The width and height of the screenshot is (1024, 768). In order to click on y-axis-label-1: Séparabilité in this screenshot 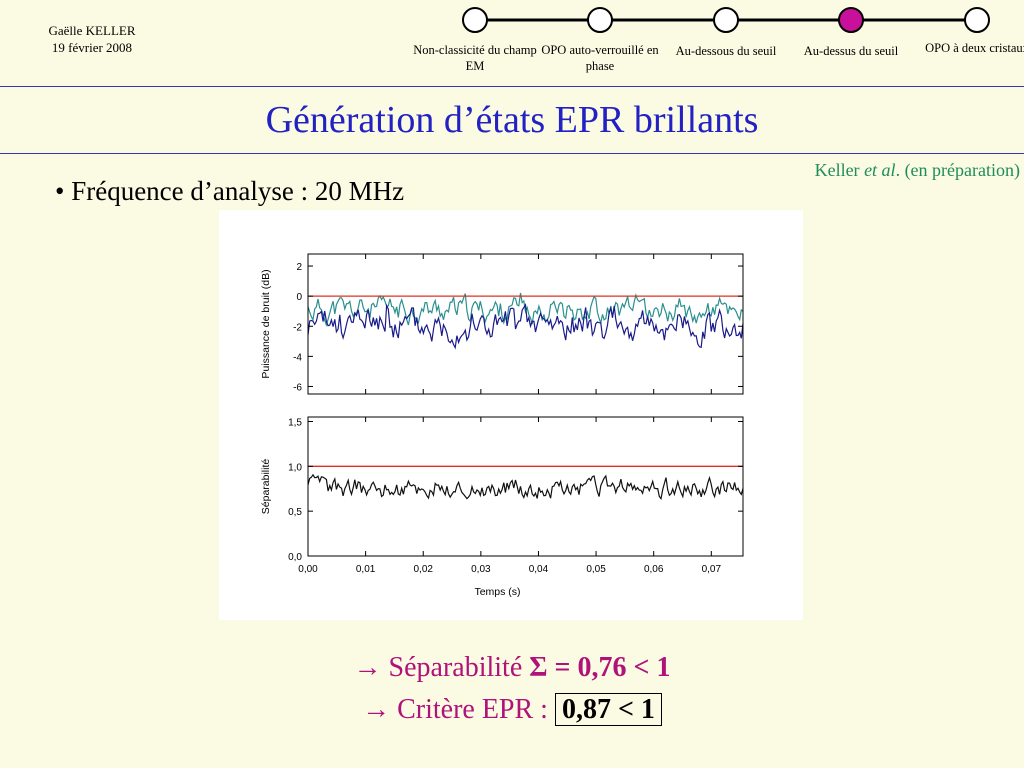, I will do `click(266, 487)`.